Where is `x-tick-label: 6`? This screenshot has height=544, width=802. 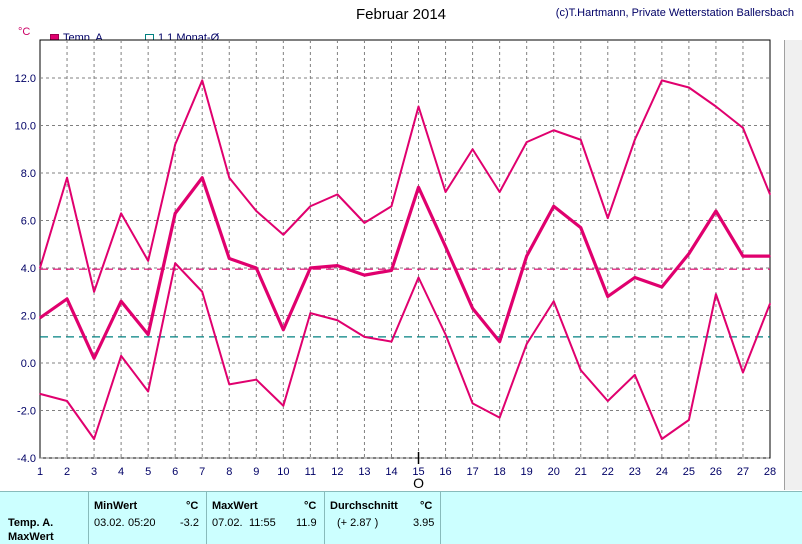
x-tick-label: 6 is located at coordinates (175, 472).